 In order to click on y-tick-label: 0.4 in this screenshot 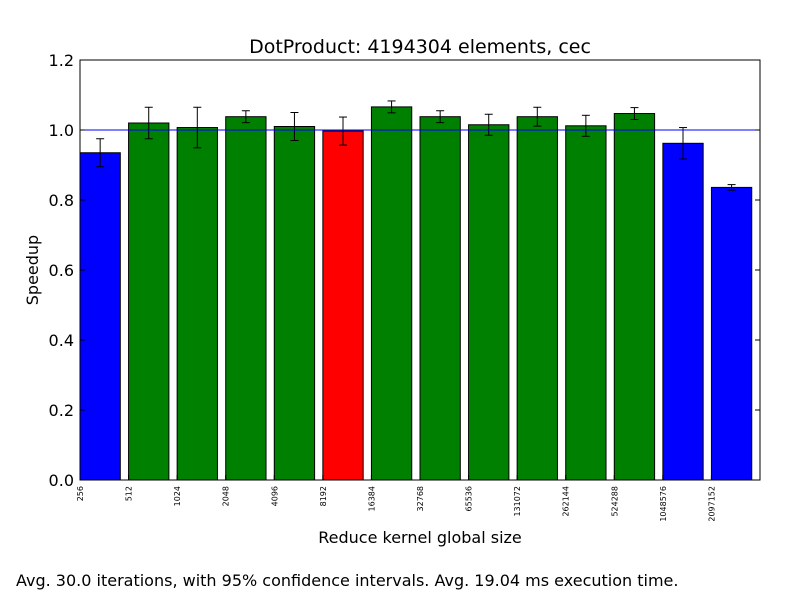, I will do `click(61, 340)`.